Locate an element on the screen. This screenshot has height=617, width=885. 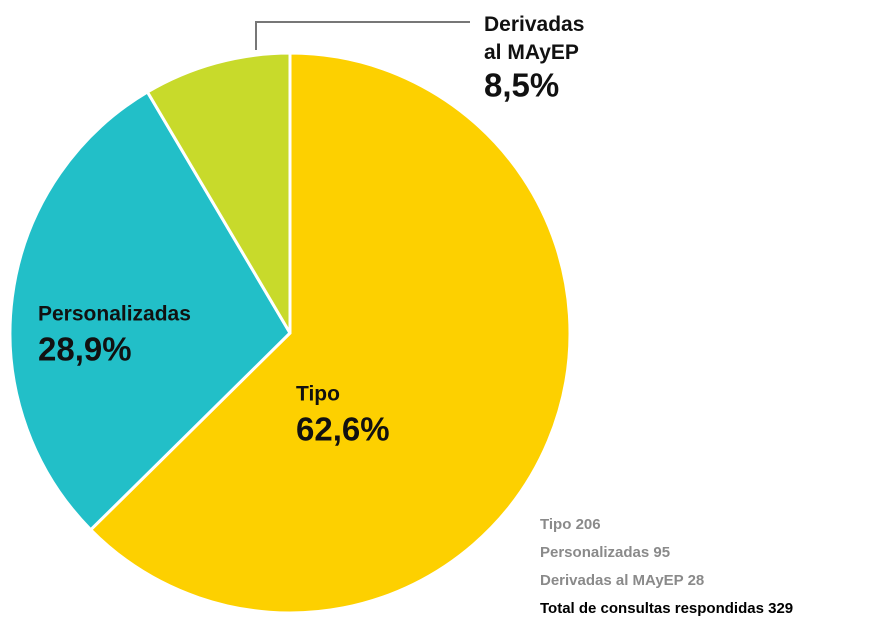
legend-entry: Derivadas al MAyEP 28 is located at coordinates (622, 580).